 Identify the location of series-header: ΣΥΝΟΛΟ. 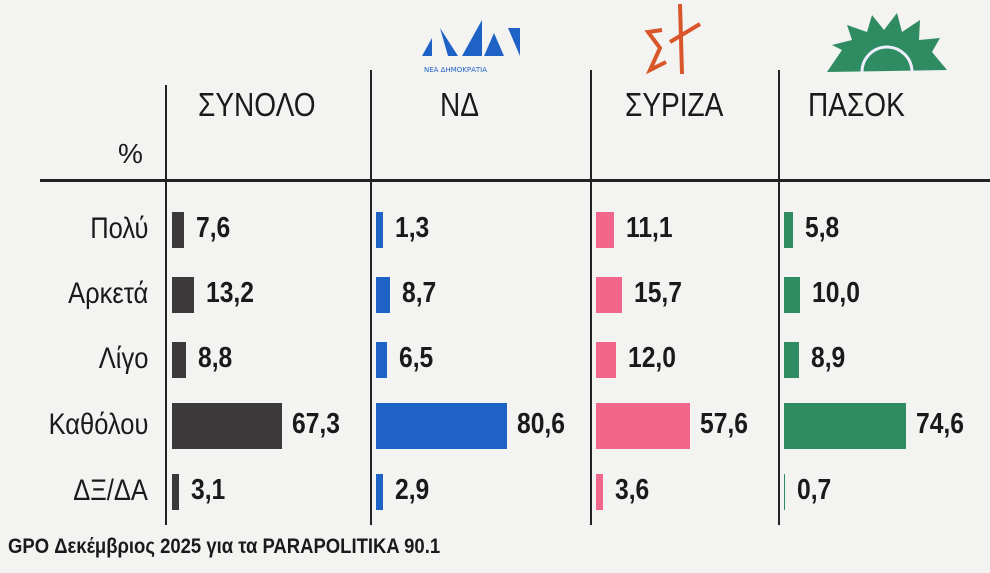
(257, 104).